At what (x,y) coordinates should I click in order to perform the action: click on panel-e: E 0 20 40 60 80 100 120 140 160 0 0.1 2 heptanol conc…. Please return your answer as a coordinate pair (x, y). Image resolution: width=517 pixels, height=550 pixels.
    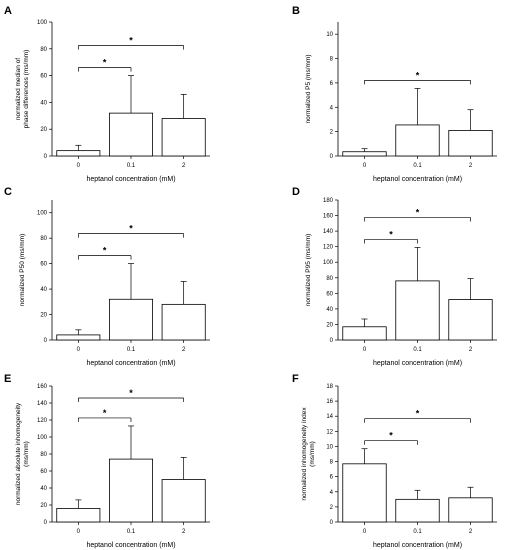
    Looking at the image, I should click on (107, 461).